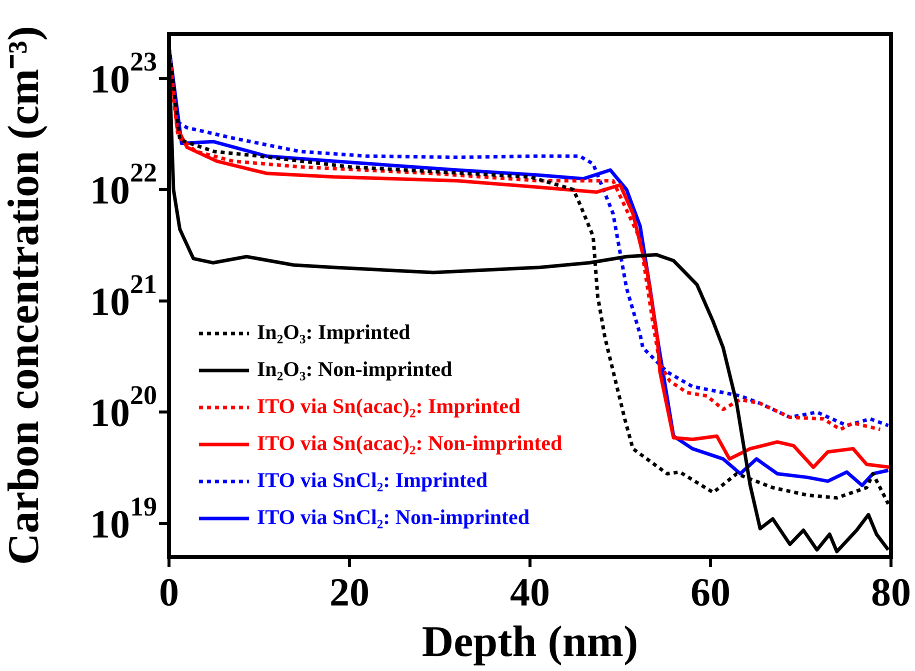 The width and height of the screenshot is (915, 671). Describe the element at coordinates (355, 368) in the screenshot. I see `legend-label: In₂O₃: Non-imprinted` at that location.